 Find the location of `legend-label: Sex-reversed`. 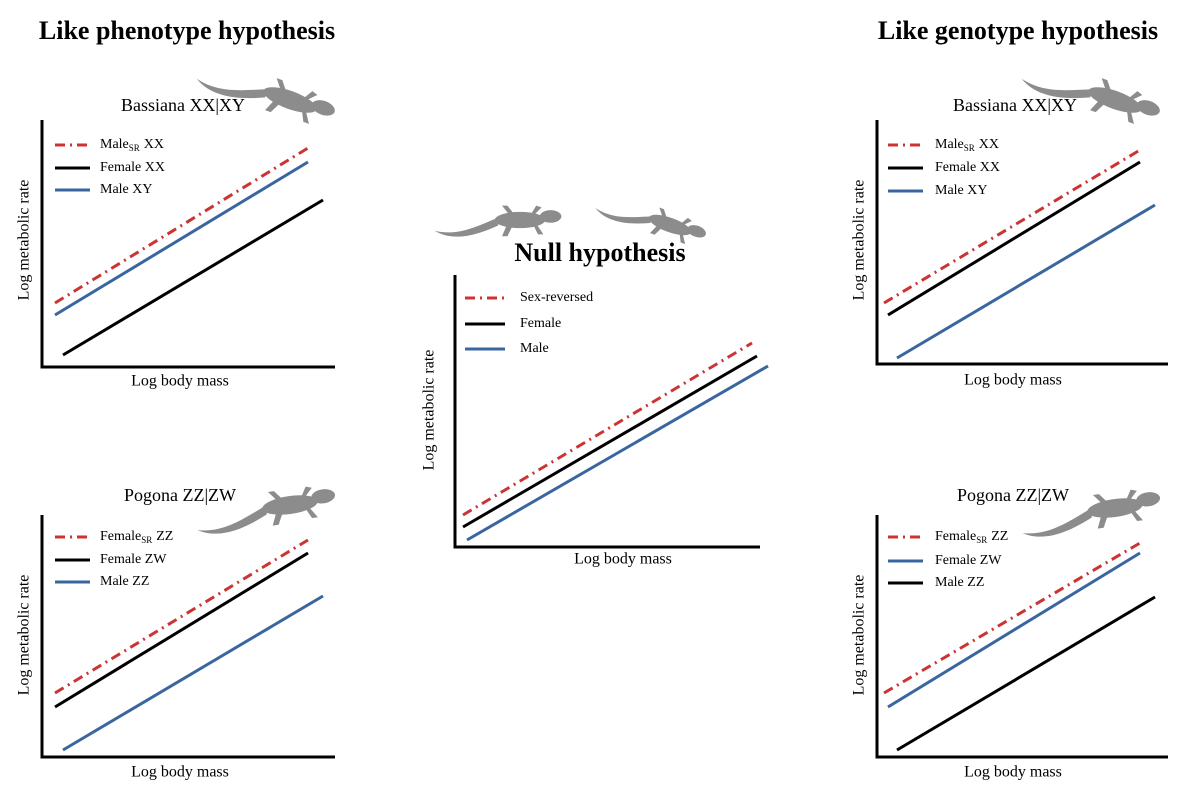

legend-label: Sex-reversed is located at coordinates (556, 297).